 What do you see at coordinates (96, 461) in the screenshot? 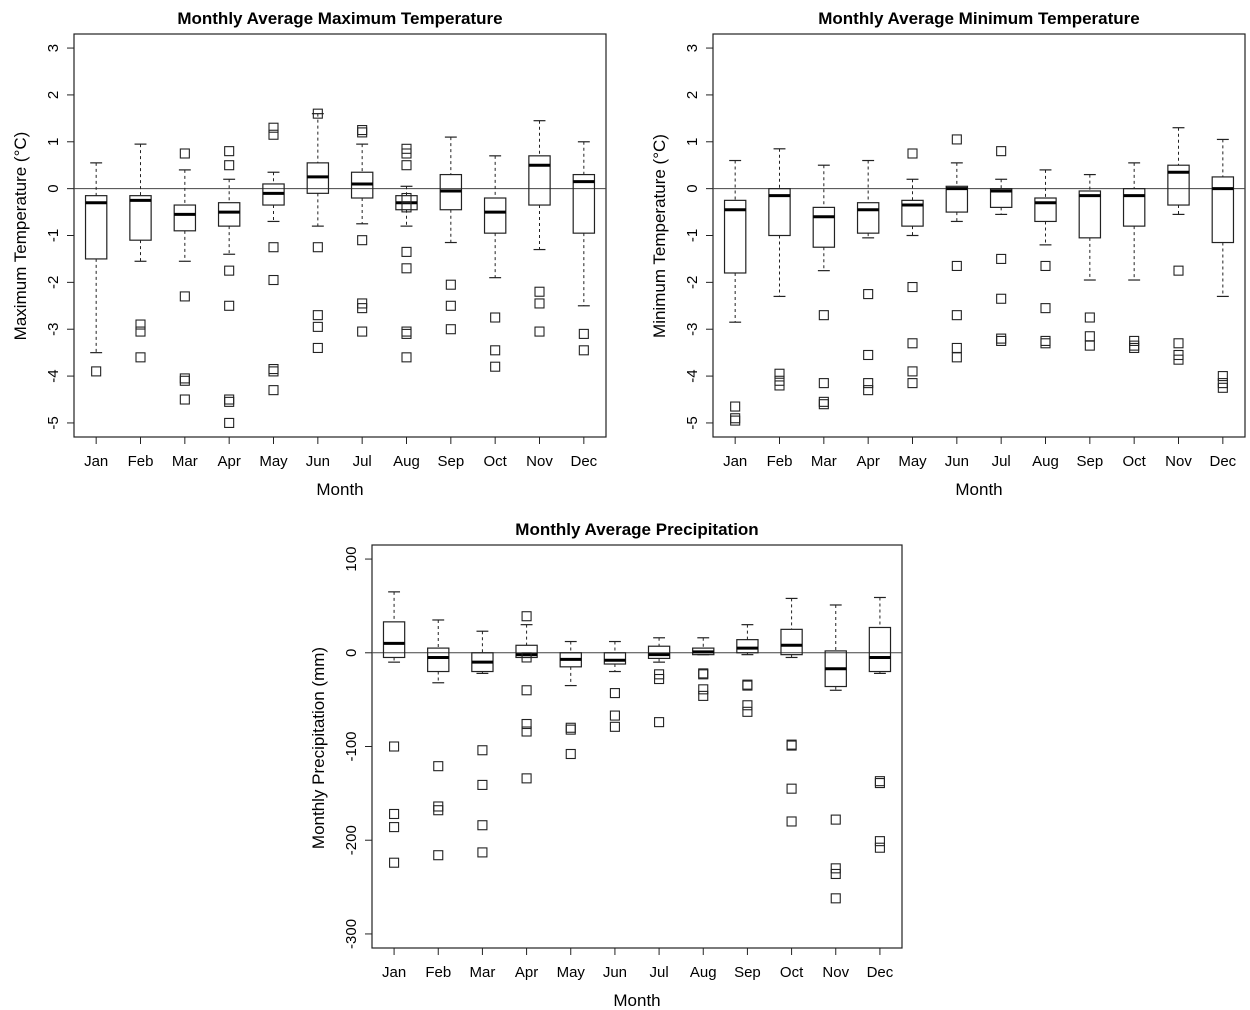
I see `max-temp-x-tick-label: Jan` at bounding box center [96, 461].